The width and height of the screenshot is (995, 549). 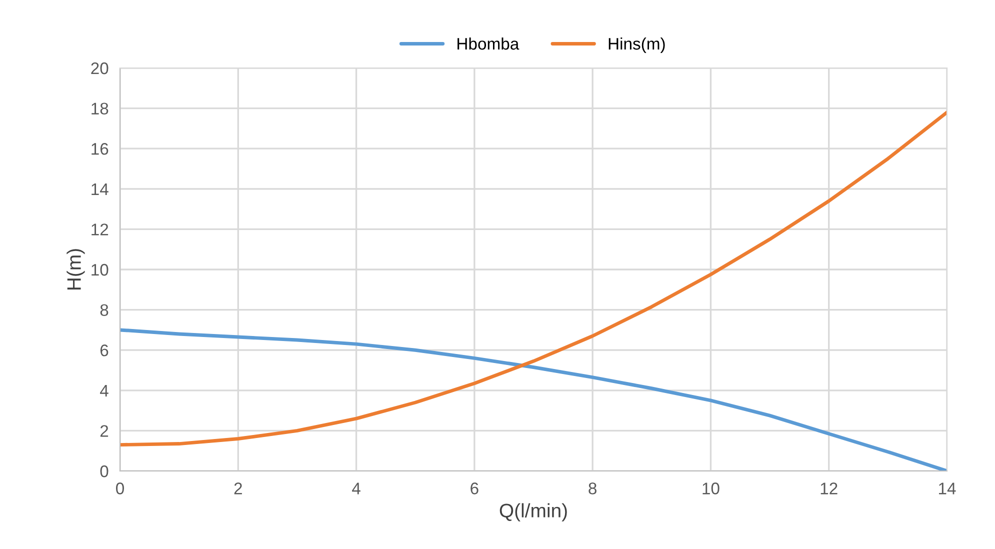 What do you see at coordinates (100, 189) in the screenshot?
I see `y-tick-label: 14` at bounding box center [100, 189].